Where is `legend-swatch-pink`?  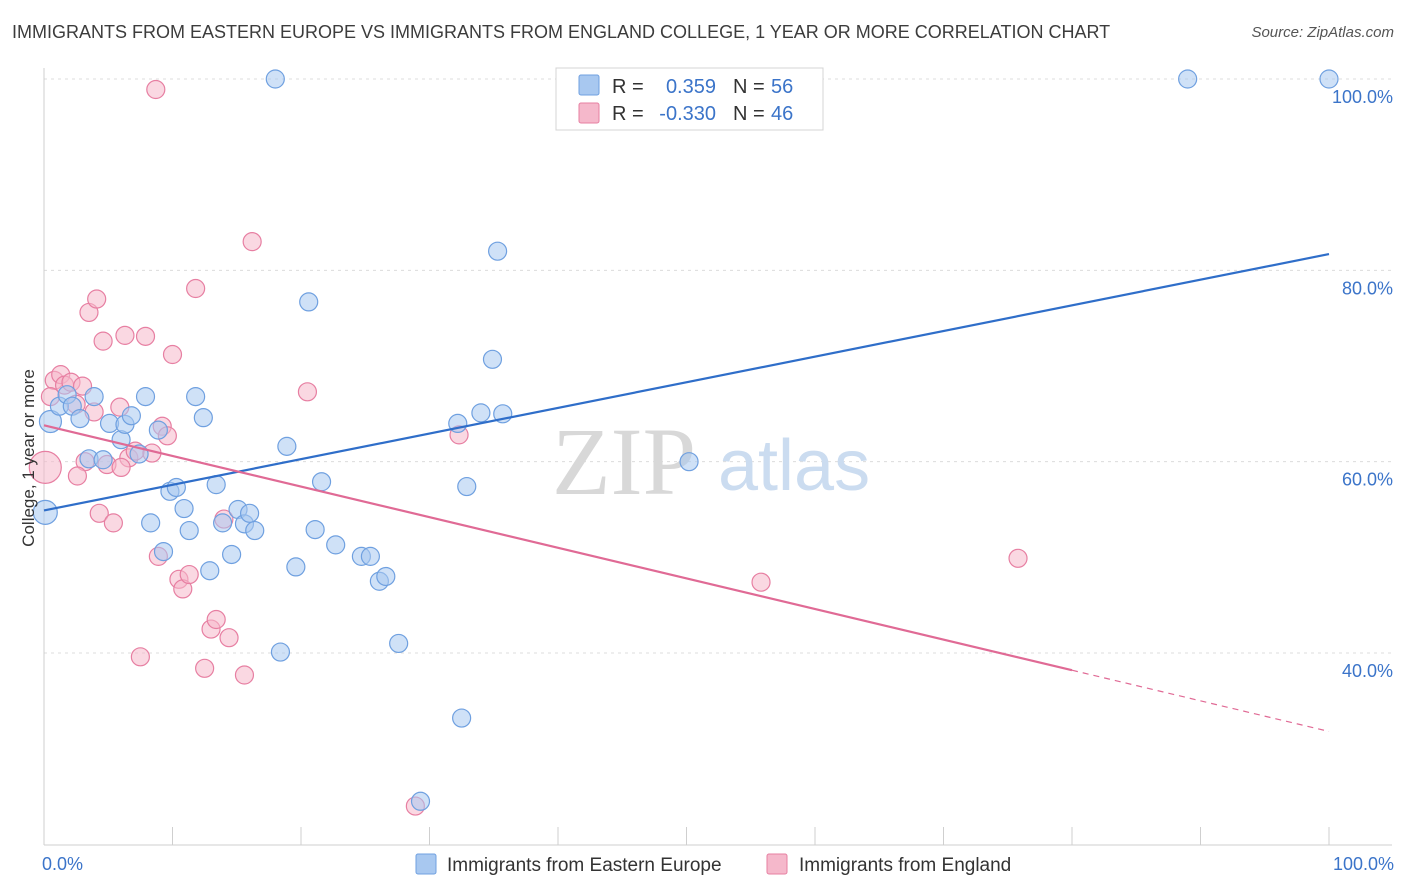
legend-swatch-pink is located at coordinates (589, 113).